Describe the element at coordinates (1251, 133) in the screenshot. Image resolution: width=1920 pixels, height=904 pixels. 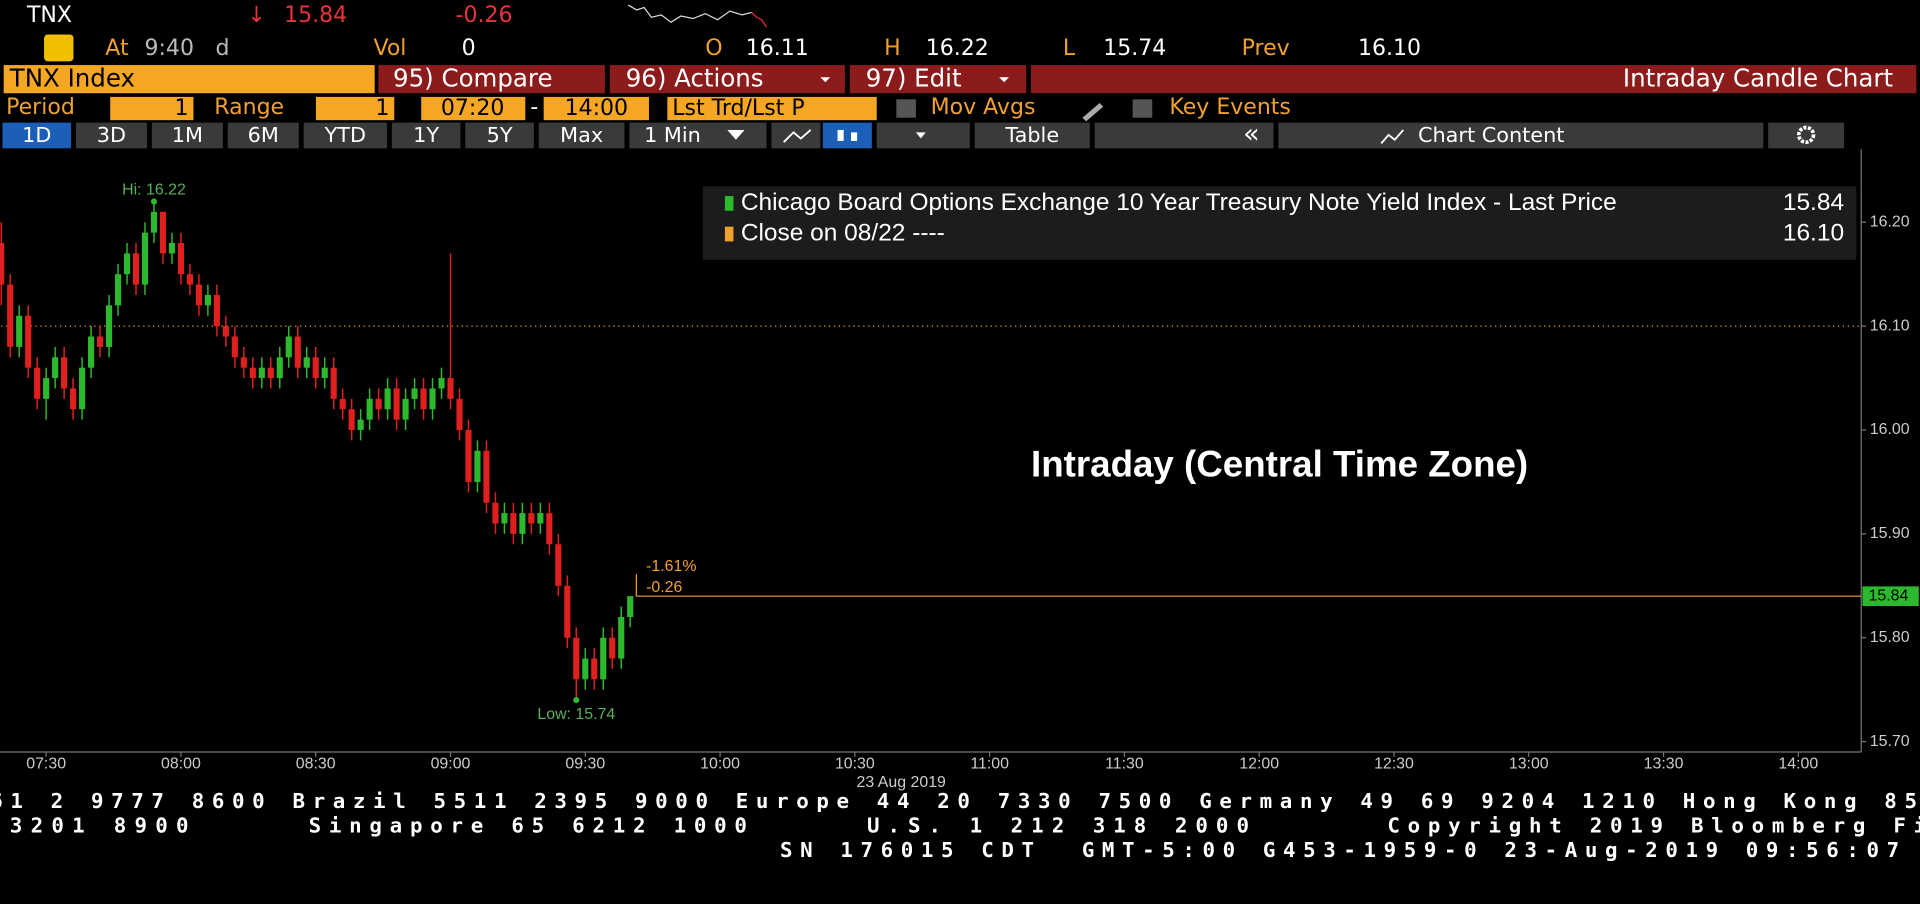
I see `collapse: «` at that location.